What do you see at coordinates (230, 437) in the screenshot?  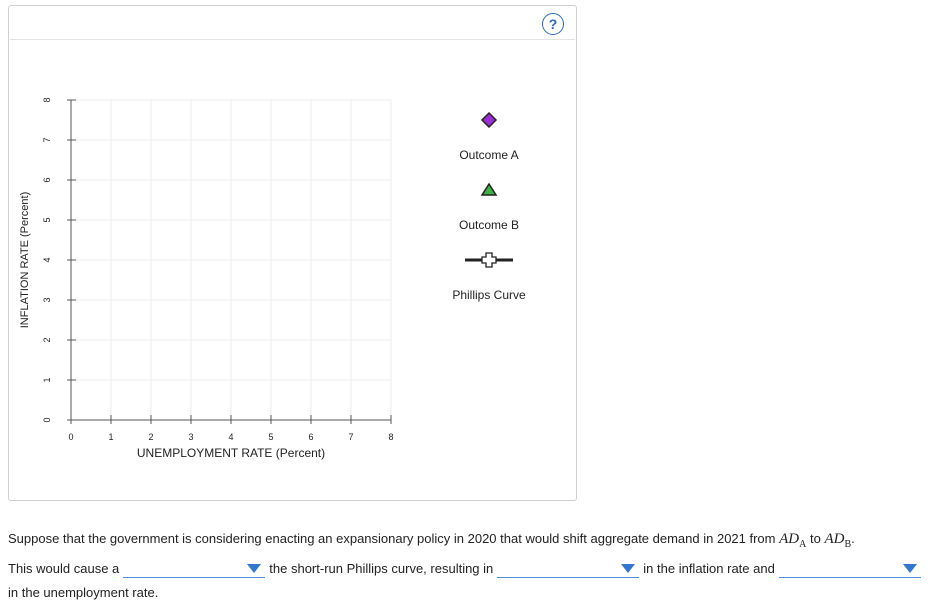 I see `x-tick-label: 4` at bounding box center [230, 437].